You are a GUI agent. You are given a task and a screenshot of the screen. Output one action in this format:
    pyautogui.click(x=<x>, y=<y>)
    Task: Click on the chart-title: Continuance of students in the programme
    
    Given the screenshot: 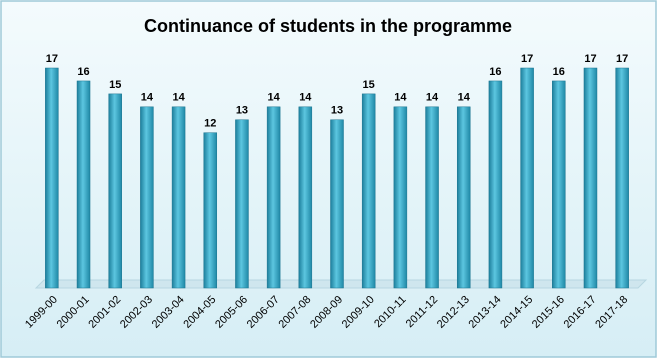 What is the action you would take?
    pyautogui.click(x=328, y=26)
    